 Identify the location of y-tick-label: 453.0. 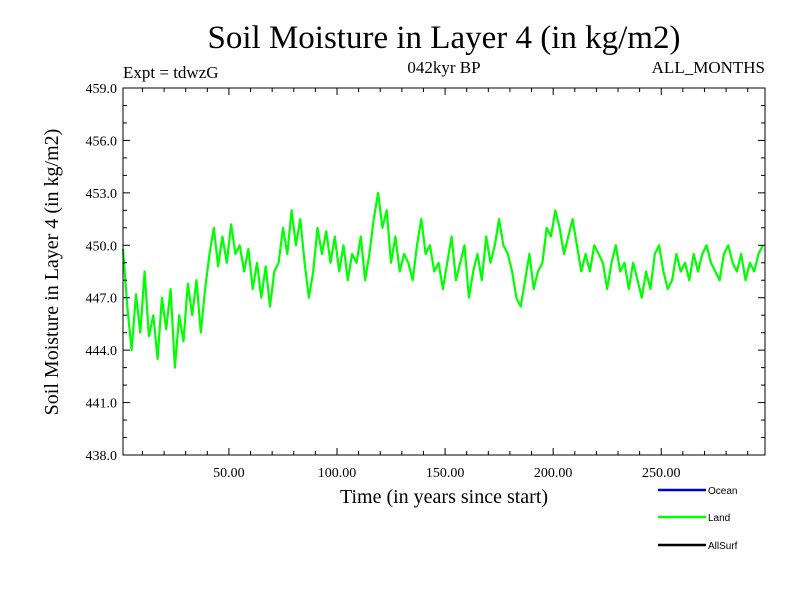
(102, 194).